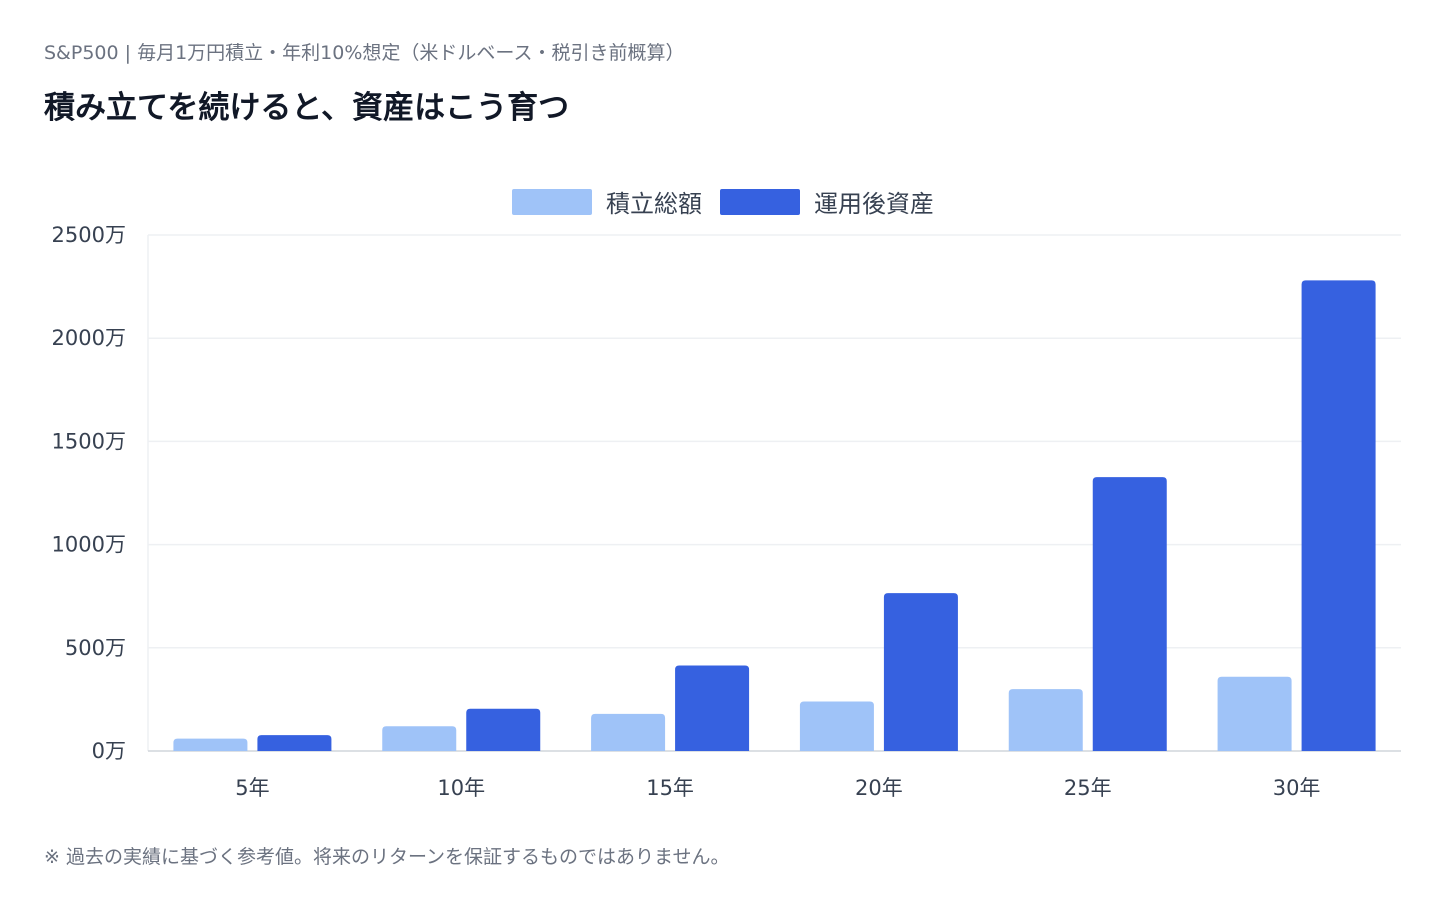  I want to click on chart-title: 積み立てを続けると、資産はこう育つ, so click(307, 108).